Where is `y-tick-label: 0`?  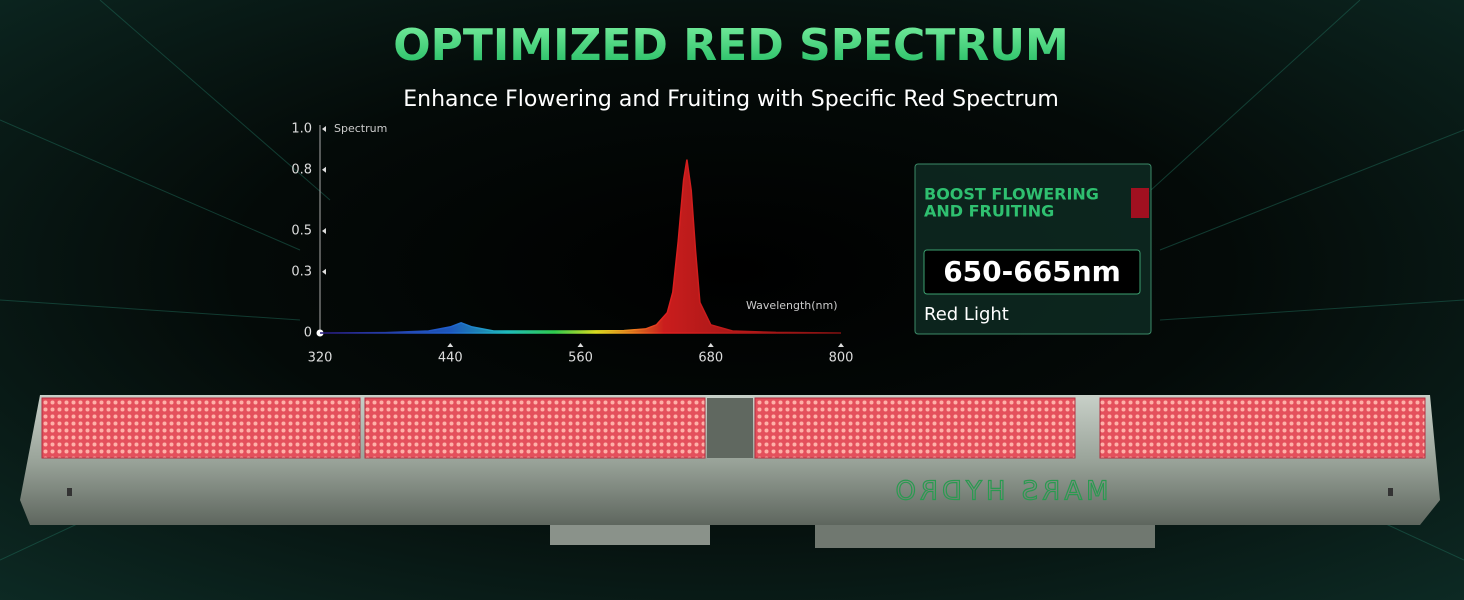
y-tick-label: 0 is located at coordinates (308, 333).